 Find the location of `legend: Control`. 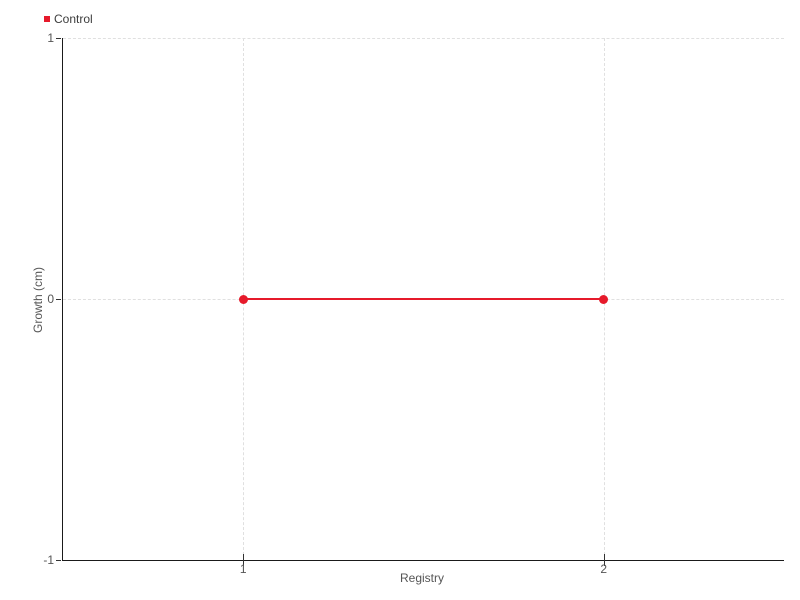

legend: Control is located at coordinates (68, 19).